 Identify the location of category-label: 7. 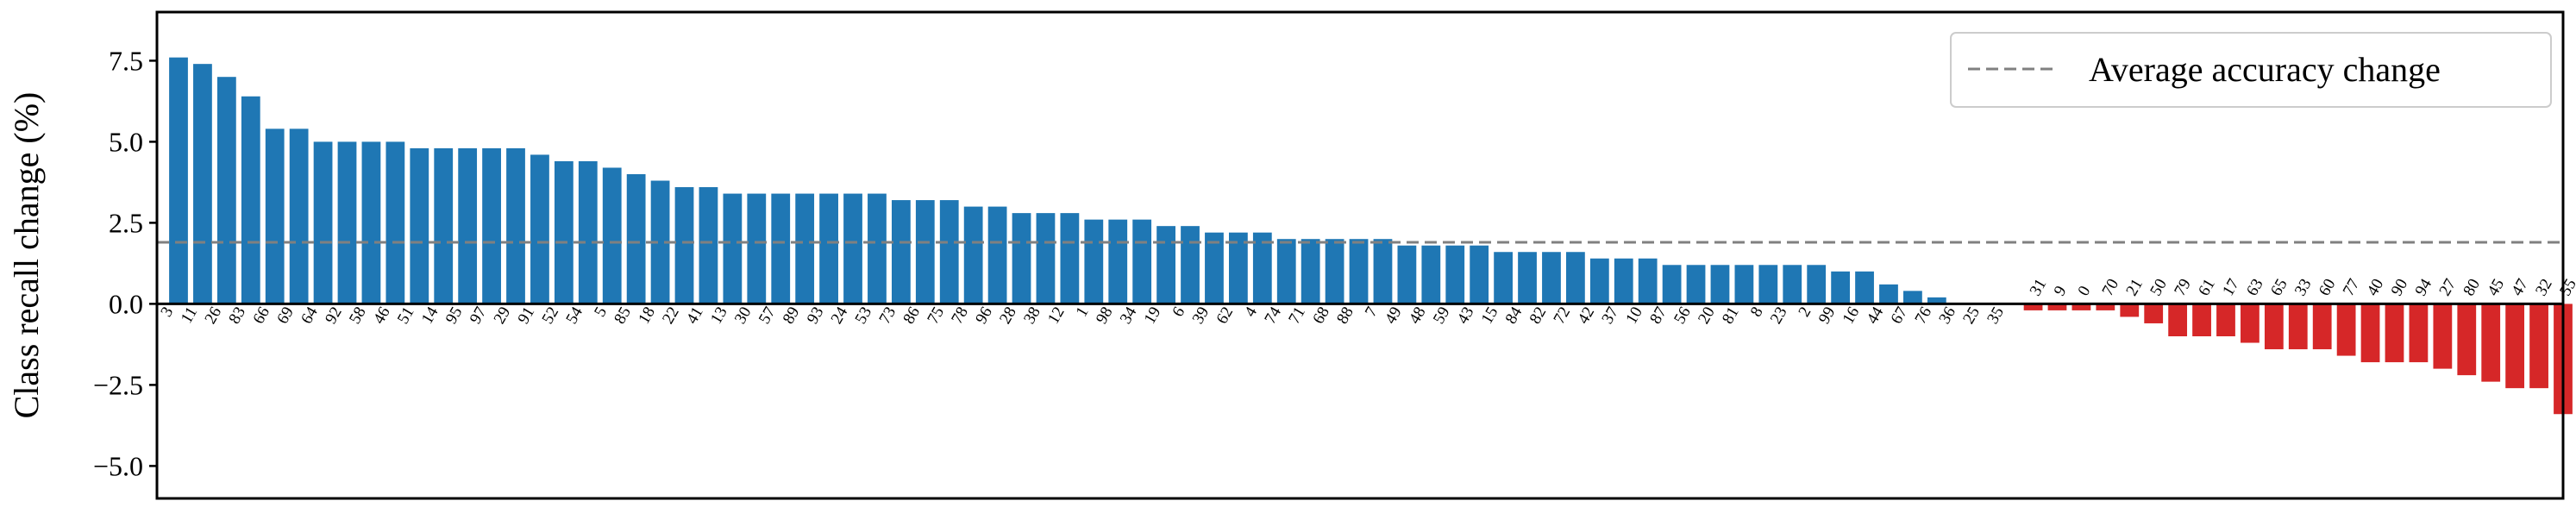
(1372, 312).